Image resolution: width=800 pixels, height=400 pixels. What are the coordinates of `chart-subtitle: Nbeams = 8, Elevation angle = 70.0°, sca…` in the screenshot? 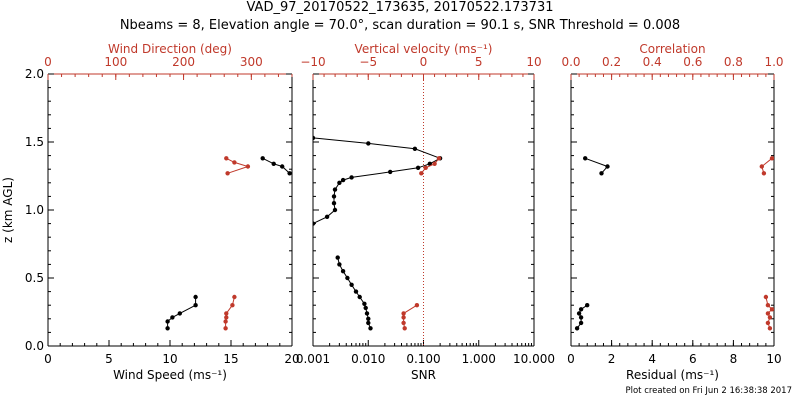 It's located at (400, 25).